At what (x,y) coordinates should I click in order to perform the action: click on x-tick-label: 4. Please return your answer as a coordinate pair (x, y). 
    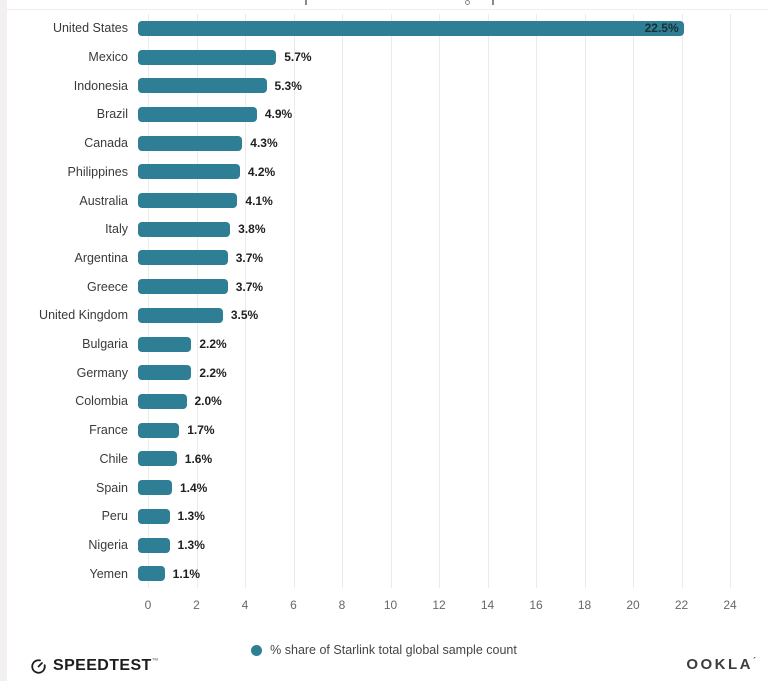
    Looking at the image, I should click on (245, 605).